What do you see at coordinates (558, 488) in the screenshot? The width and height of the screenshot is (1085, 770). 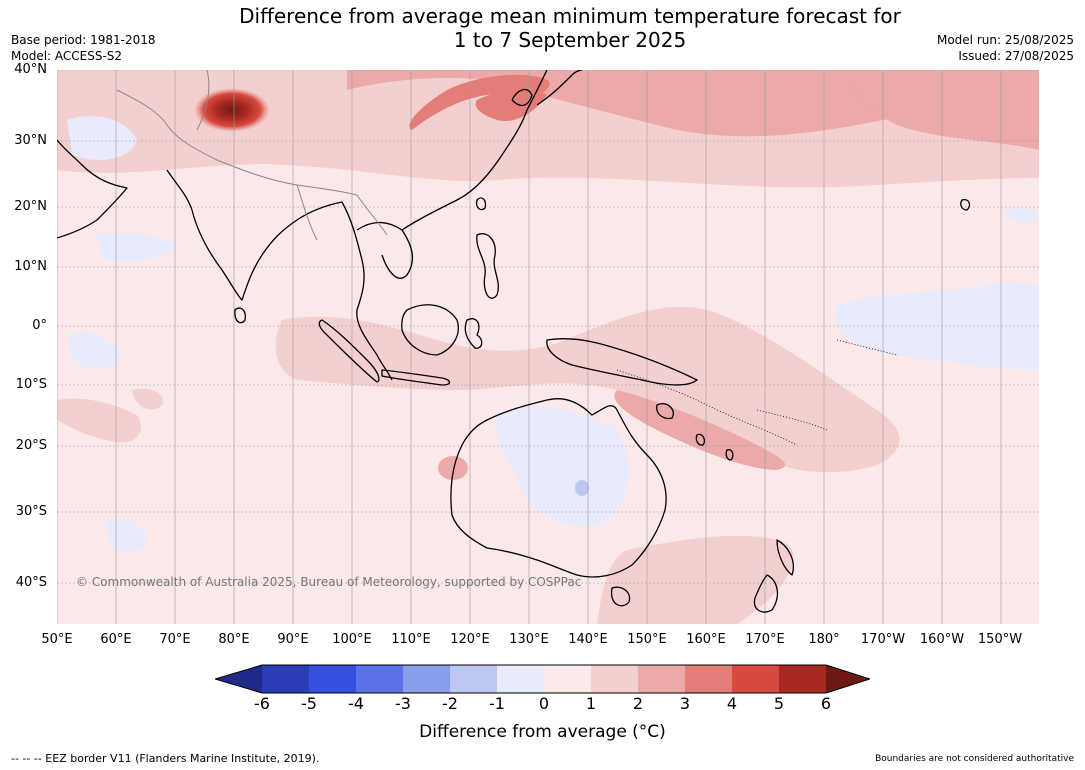 I see `coast-australia` at bounding box center [558, 488].